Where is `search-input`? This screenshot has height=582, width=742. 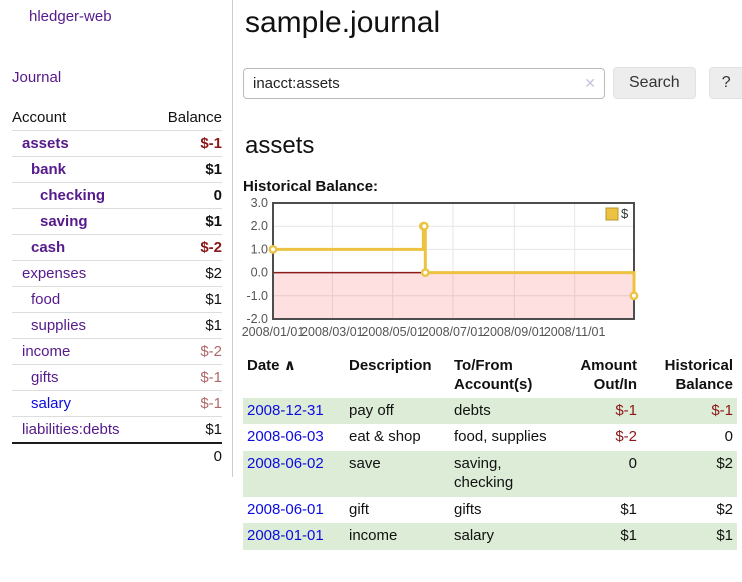
search-input is located at coordinates (424, 83).